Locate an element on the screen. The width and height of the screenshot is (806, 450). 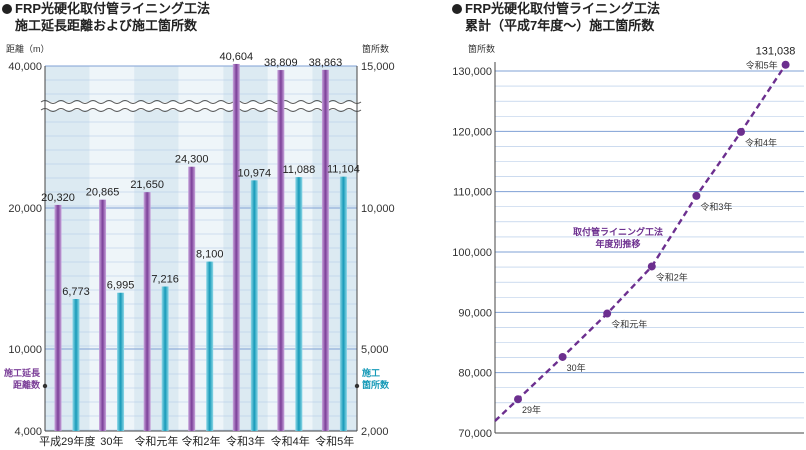
y-tick-label: 120,000 is located at coordinates (472, 132).